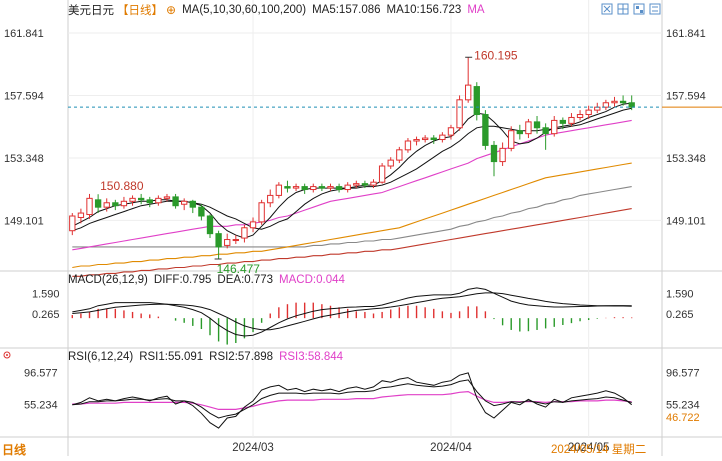  I want to click on rsi2-value: RSI2:57.898, so click(241, 357).